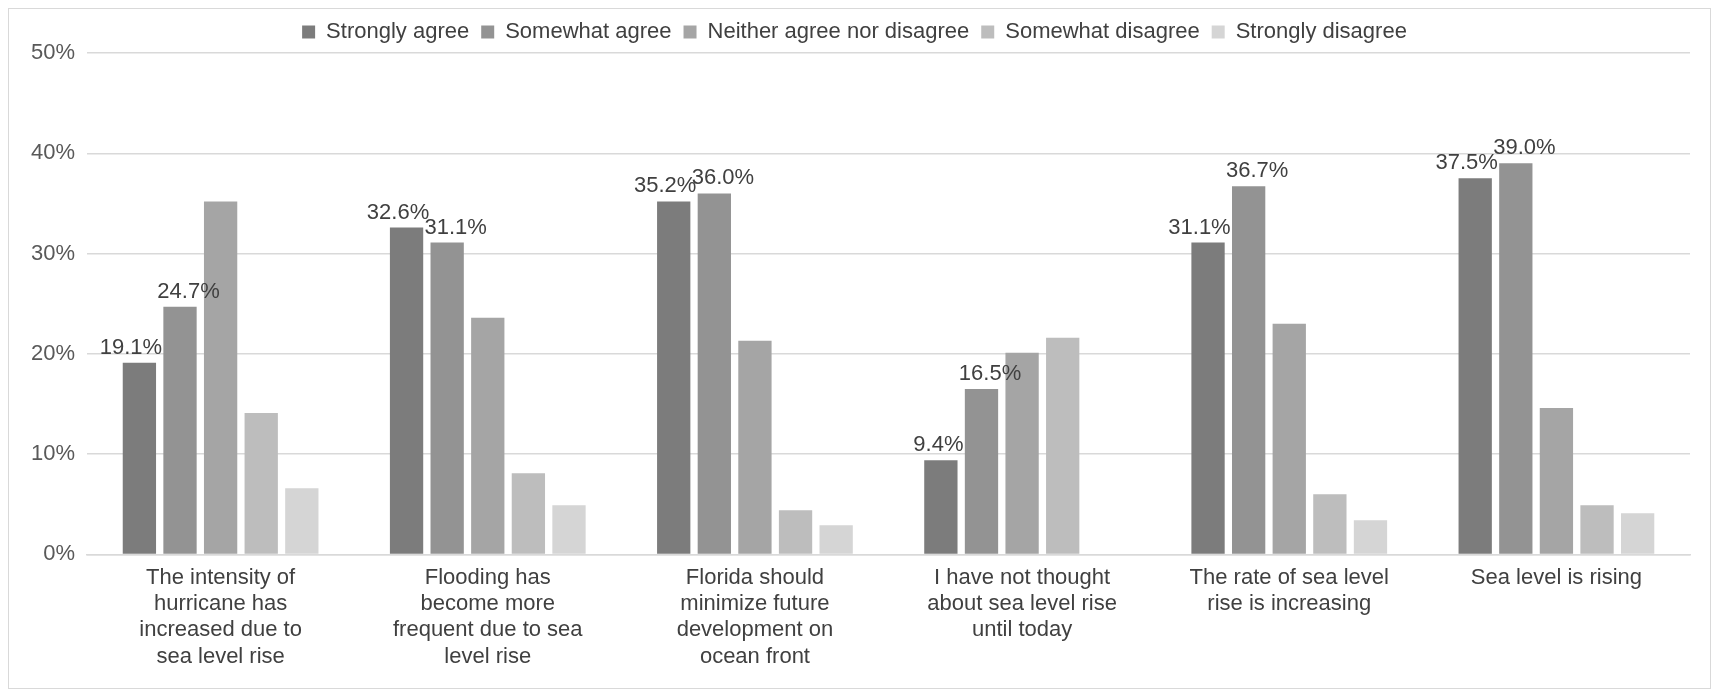  Describe the element at coordinates (53, 453) in the screenshot. I see `y-tick-label: 10%` at that location.